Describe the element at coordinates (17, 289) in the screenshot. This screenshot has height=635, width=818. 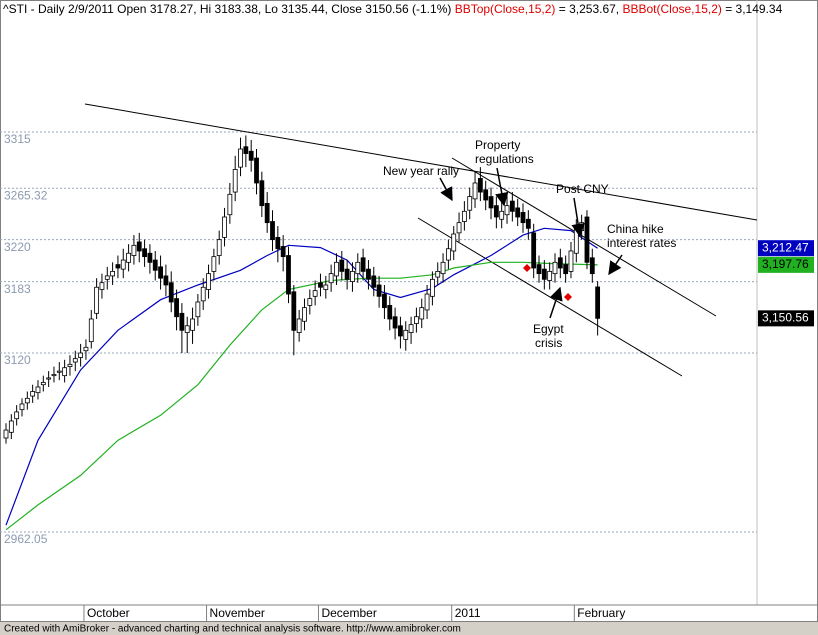
I see `y-tick-label: 3183` at that location.